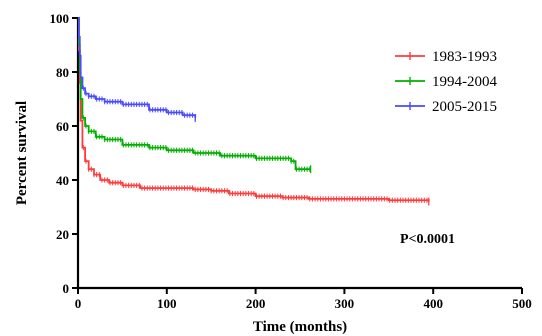 The image size is (542, 336). Describe the element at coordinates (300, 327) in the screenshot. I see `x-axis-title: Time (months)` at that location.